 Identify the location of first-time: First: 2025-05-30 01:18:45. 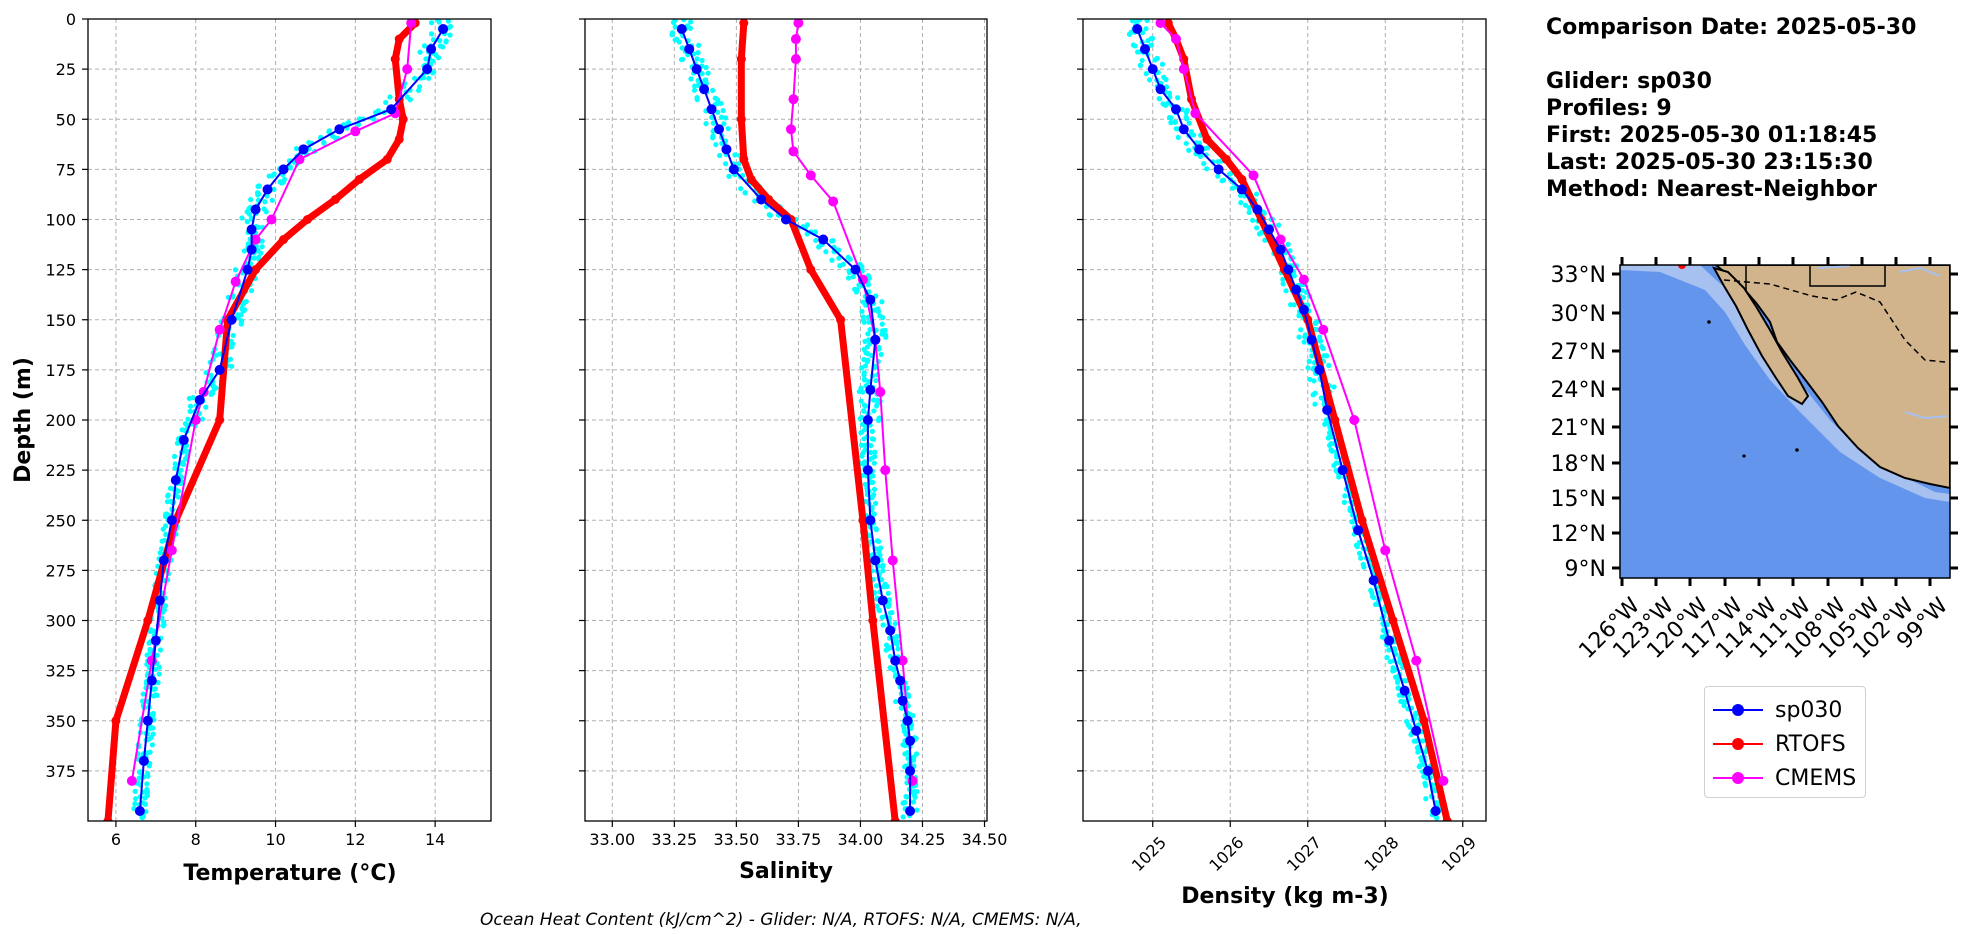
(1712, 135).